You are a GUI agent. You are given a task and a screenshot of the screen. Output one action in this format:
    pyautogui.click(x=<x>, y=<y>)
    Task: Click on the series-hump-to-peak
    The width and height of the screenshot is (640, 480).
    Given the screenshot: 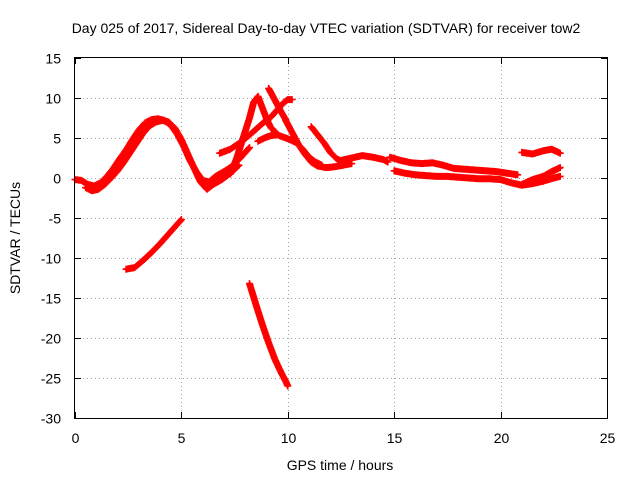 What is the action you would take?
    pyautogui.click(x=256, y=126)
    